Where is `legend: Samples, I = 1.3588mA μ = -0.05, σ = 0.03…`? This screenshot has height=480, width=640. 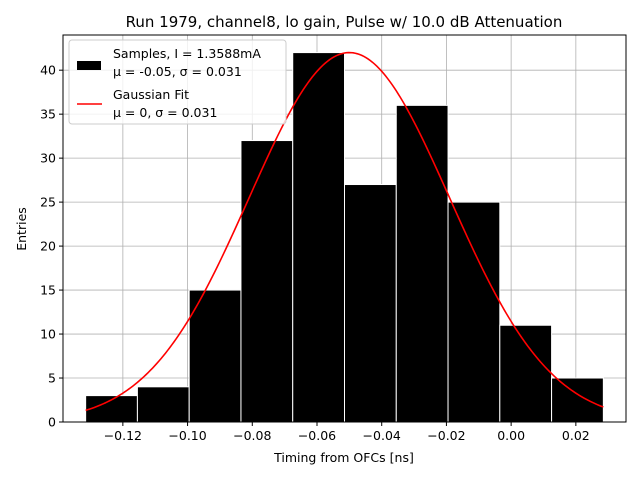 legend: Samples, I = 1.3588mA μ = -0.05, σ = 0.03… is located at coordinates (177, 82).